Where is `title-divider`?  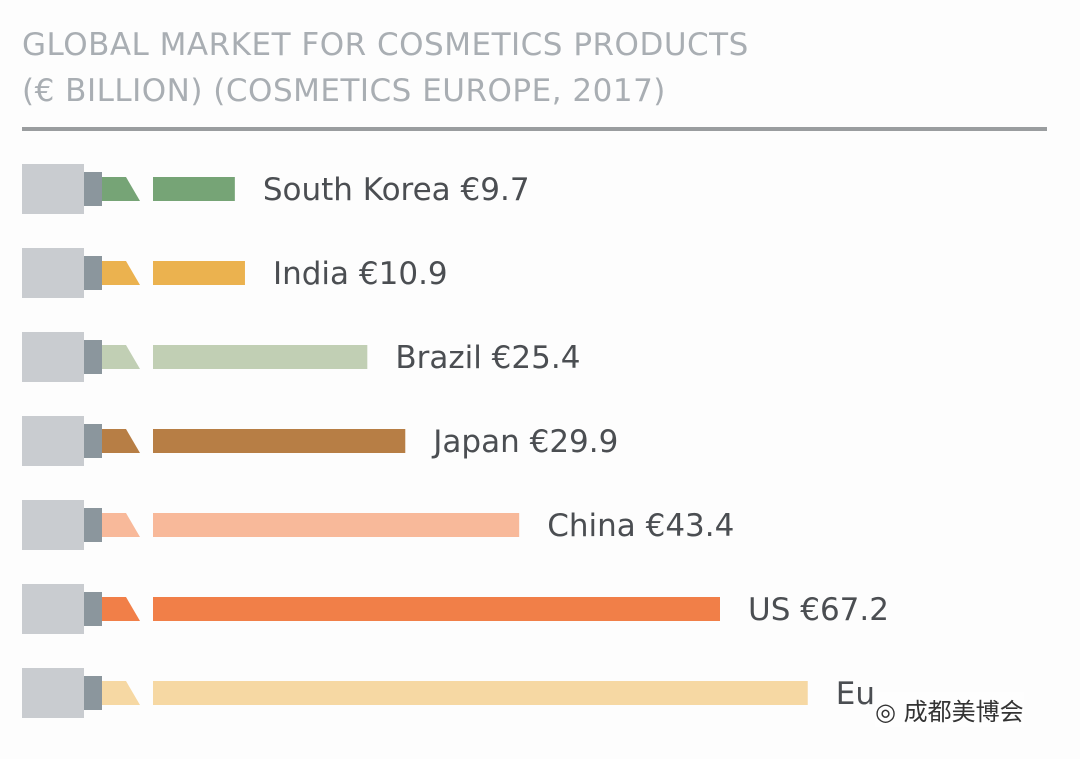 title-divider is located at coordinates (534, 129).